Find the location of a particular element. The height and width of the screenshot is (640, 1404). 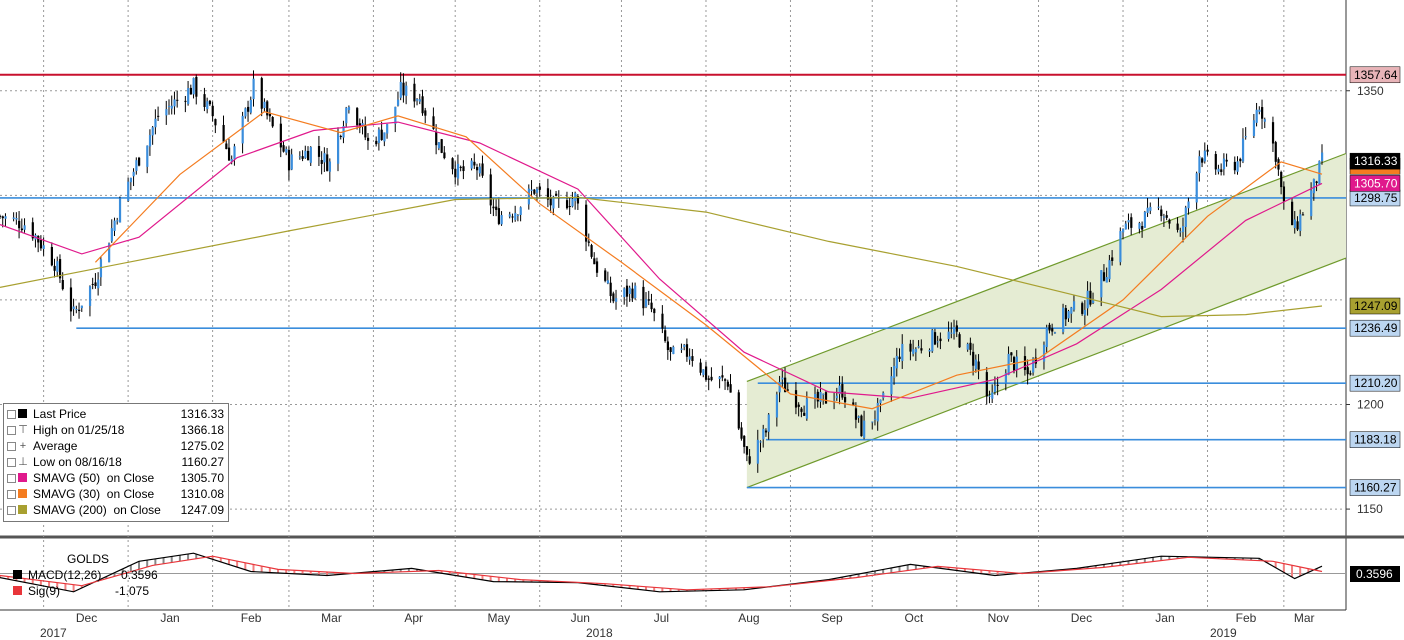

x-tick-label: Feb is located at coordinates (251, 618).